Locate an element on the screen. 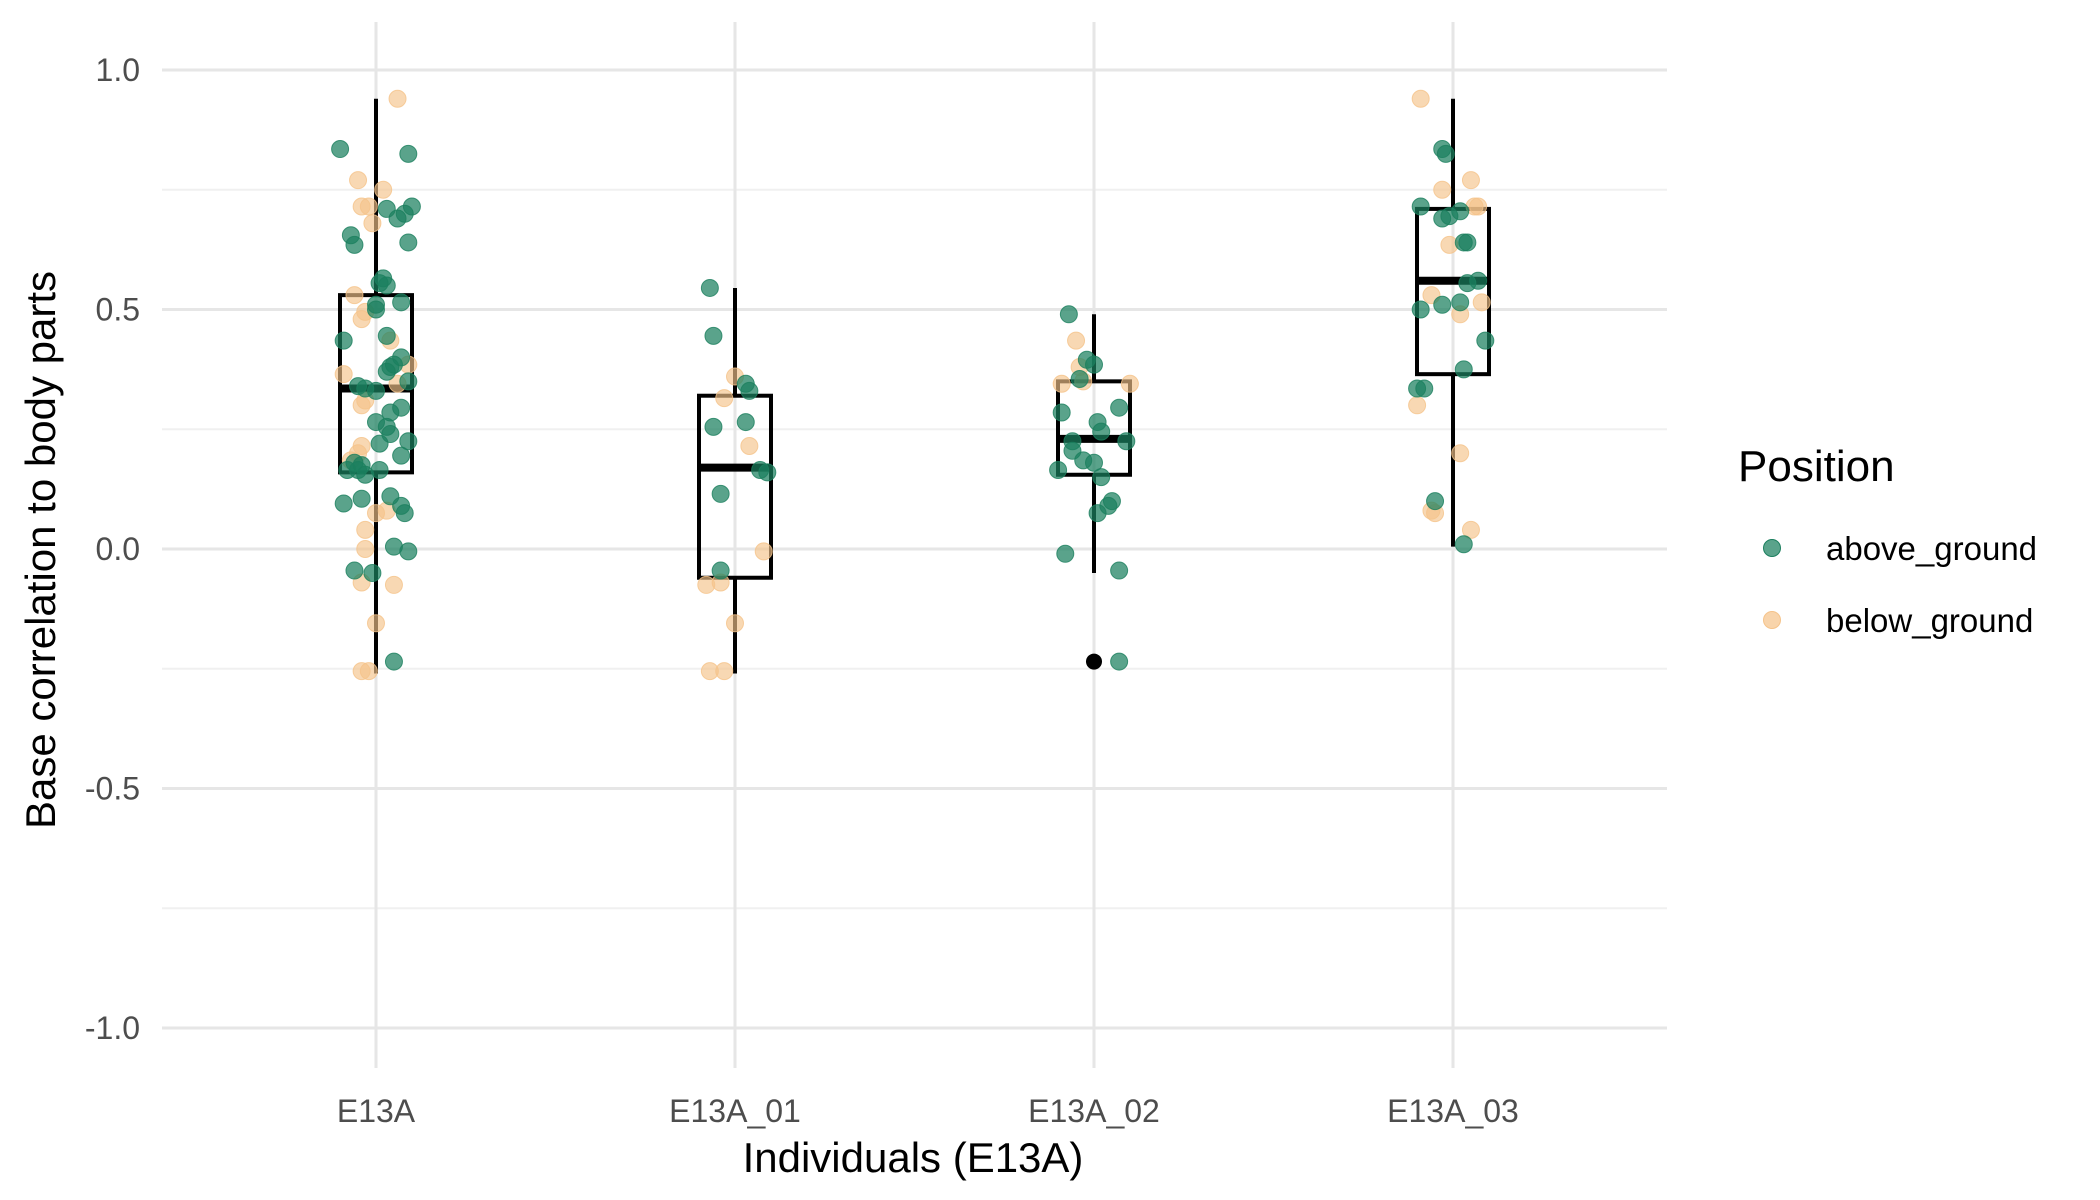 The height and width of the screenshot is (1200, 2100). legend-title: Position is located at coordinates (1816, 466).